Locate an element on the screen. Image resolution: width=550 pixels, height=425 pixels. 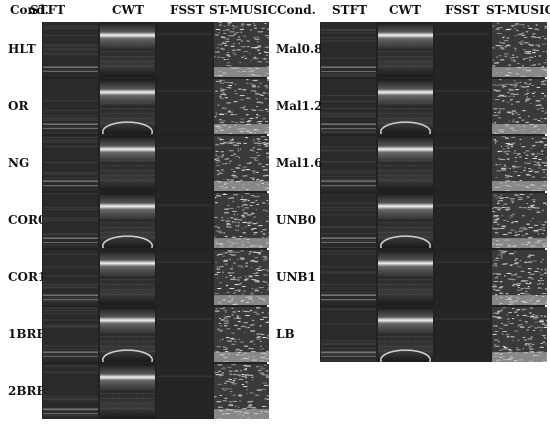
header-cond: Cond. is located at coordinates (29, 10).